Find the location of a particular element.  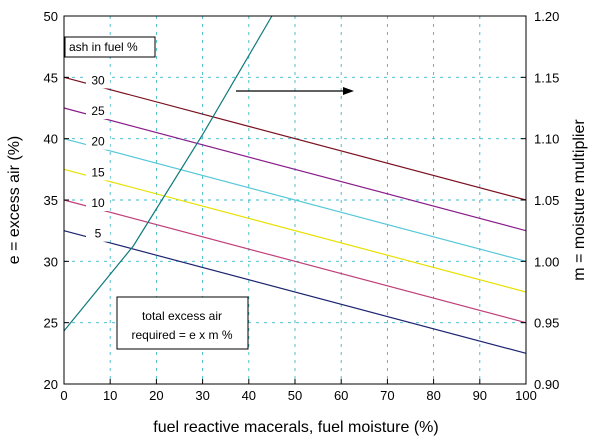

y-left-tick-label: 50 is located at coordinates (51, 16).